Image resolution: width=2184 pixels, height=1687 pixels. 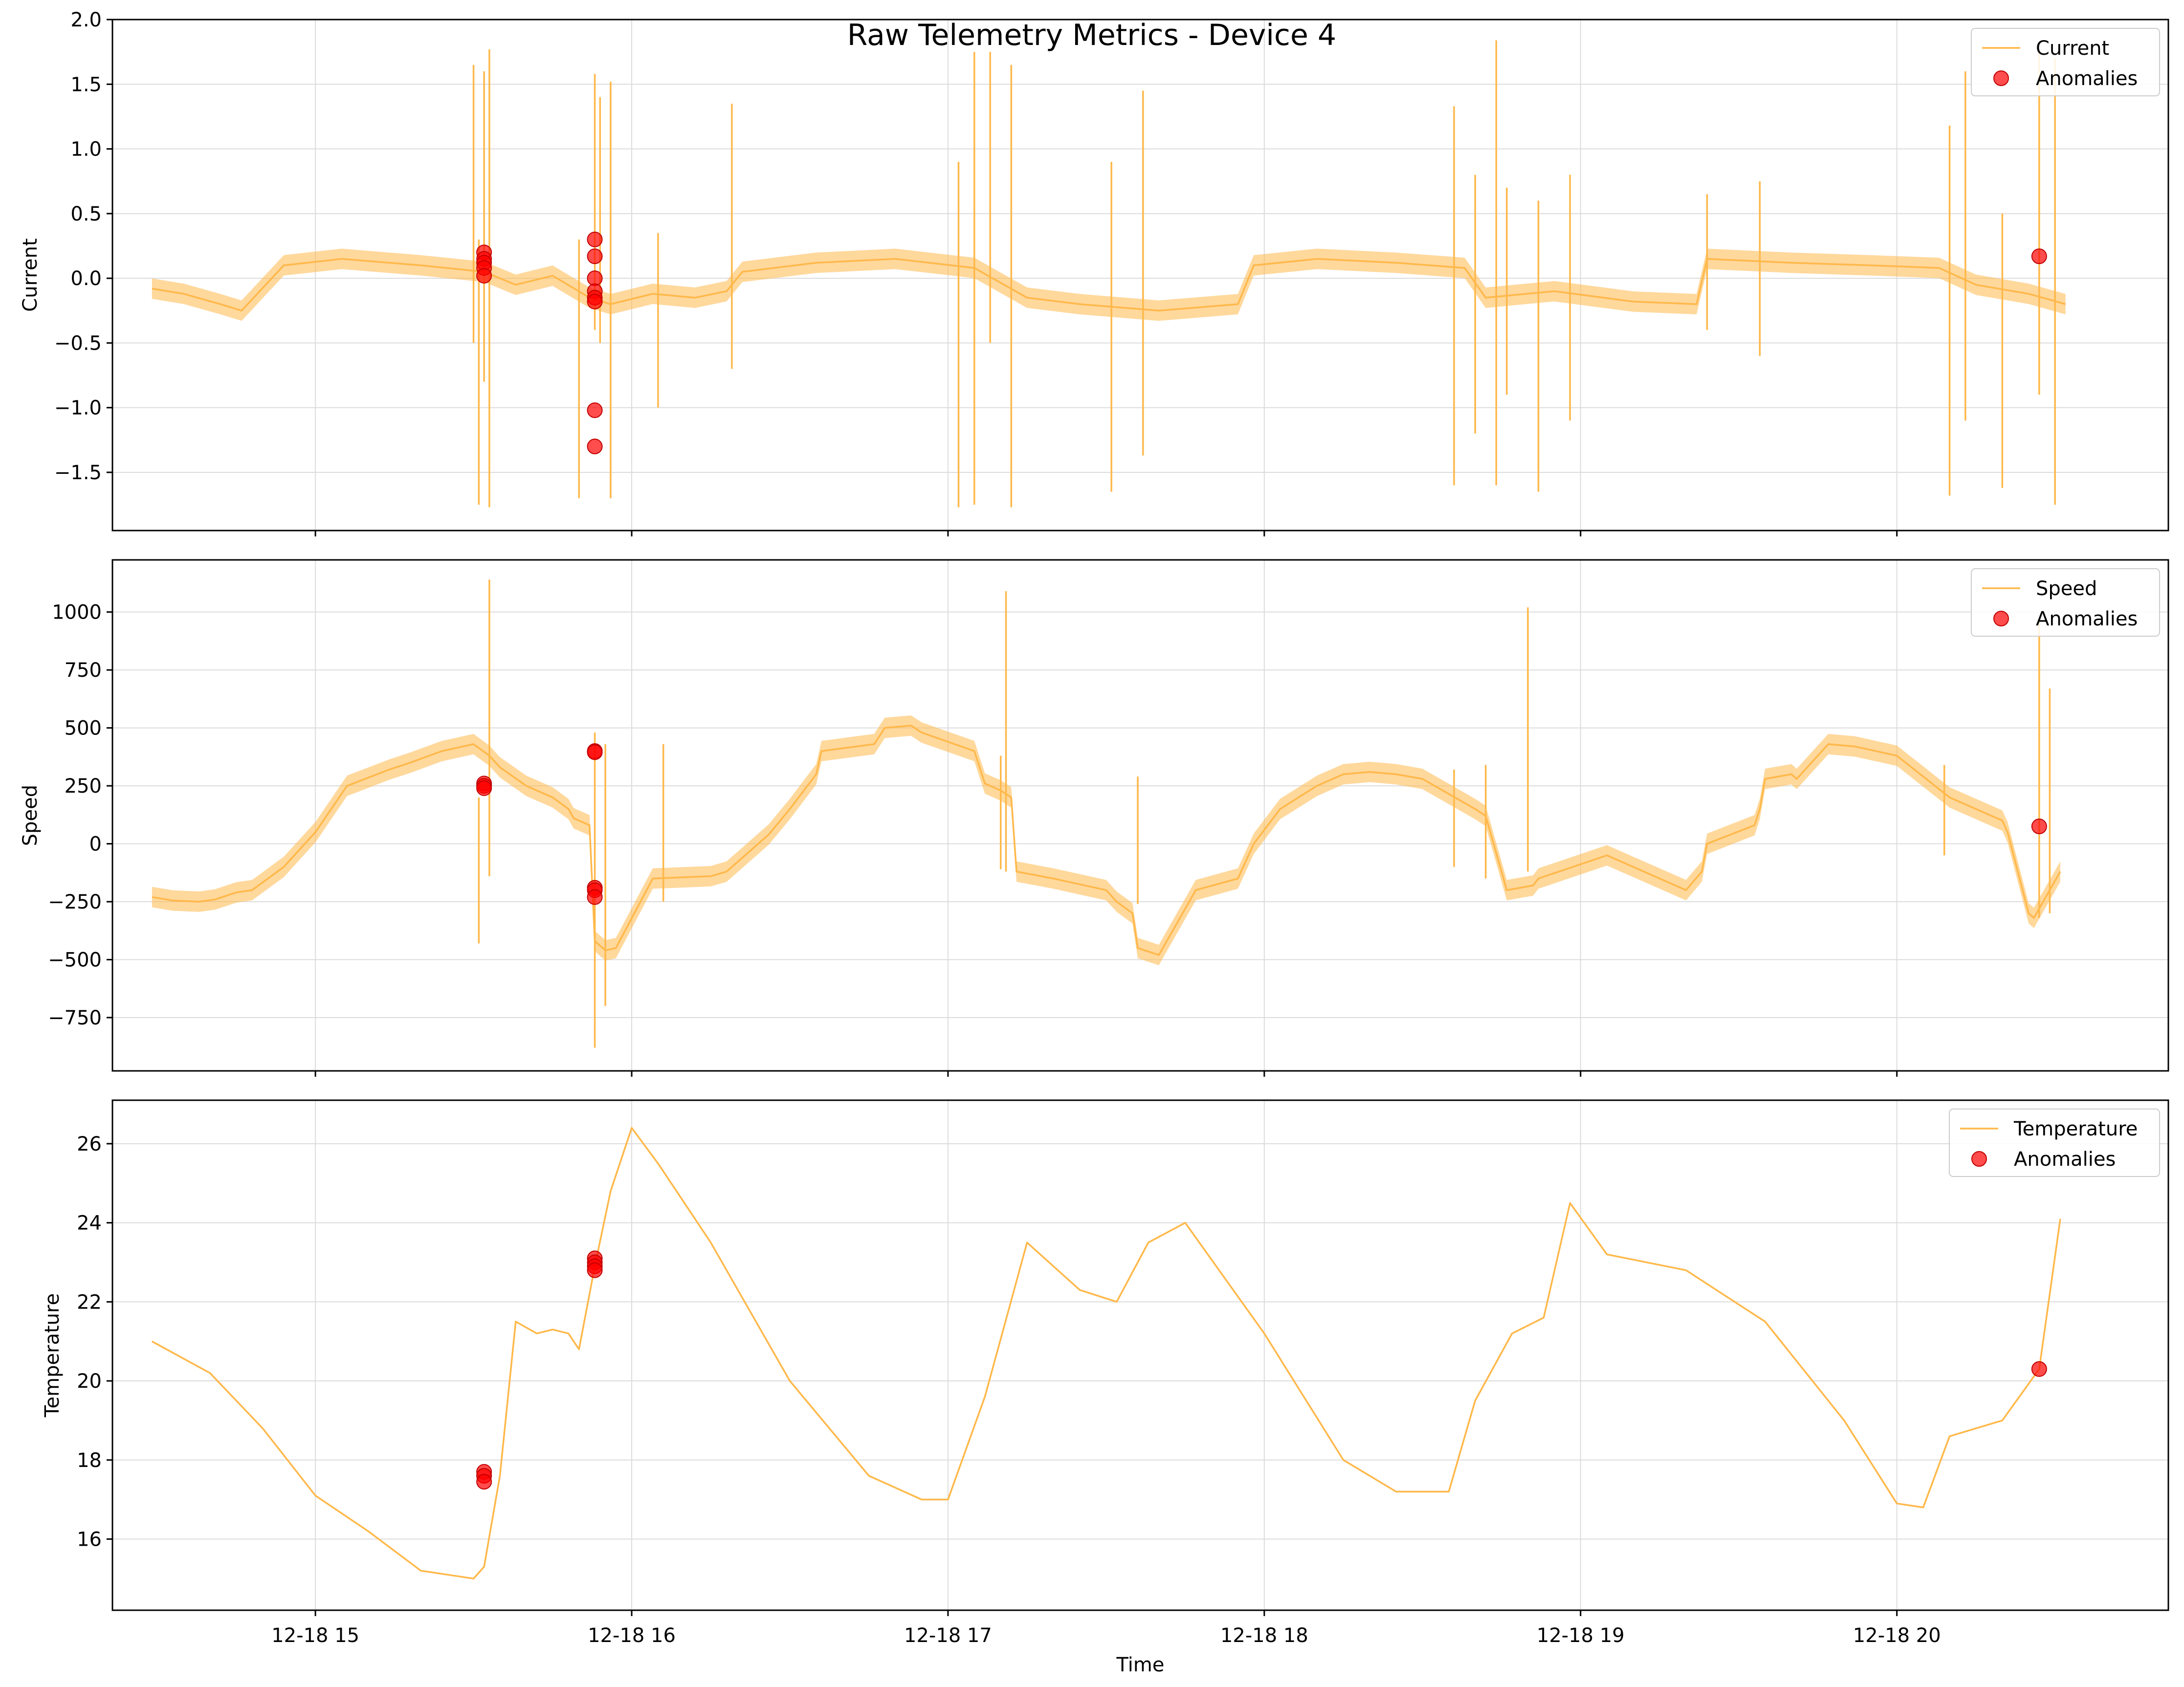 What do you see at coordinates (89, 1223) in the screenshot?
I see `y-tick-label: 24` at bounding box center [89, 1223].